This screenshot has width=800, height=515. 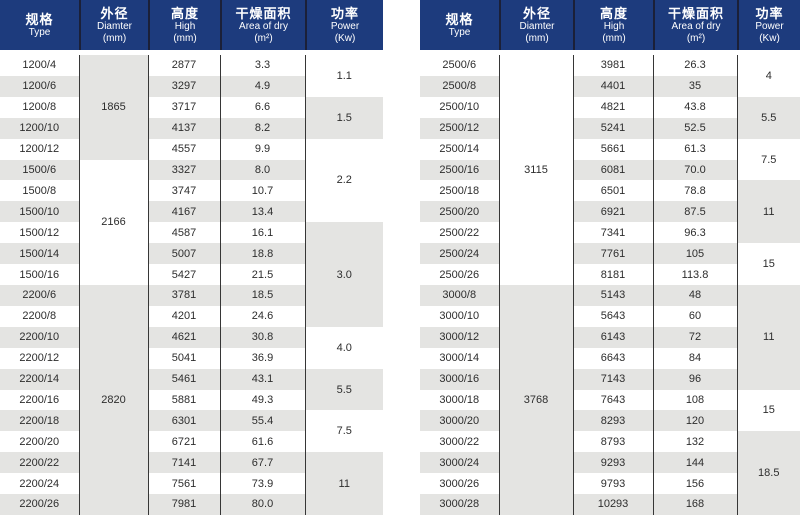 I want to click on area-cell: 30.8, so click(x=262, y=337).